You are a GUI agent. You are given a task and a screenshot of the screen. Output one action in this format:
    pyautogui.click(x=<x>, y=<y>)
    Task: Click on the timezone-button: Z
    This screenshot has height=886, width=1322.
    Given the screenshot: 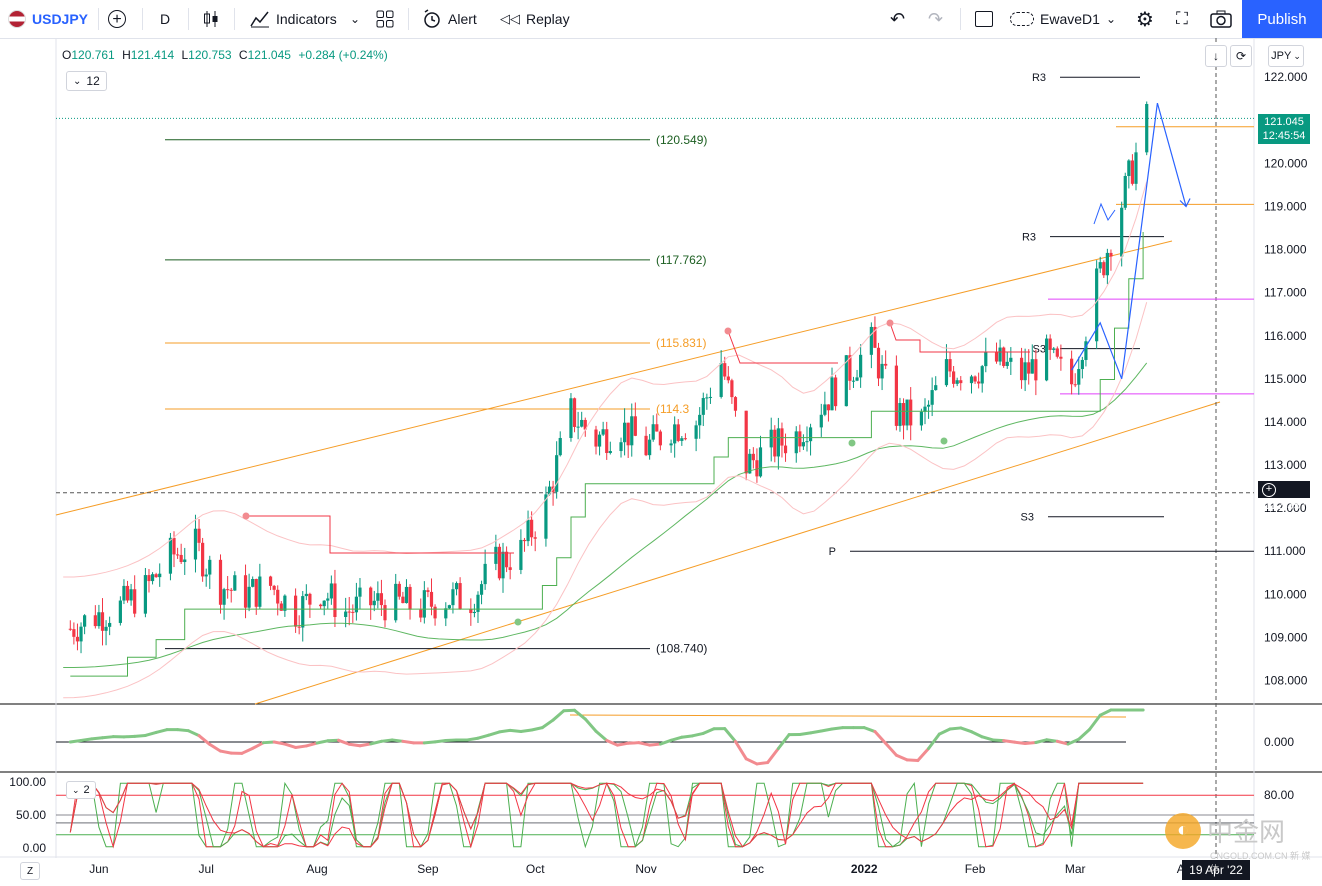 What is the action you would take?
    pyautogui.click(x=30, y=871)
    